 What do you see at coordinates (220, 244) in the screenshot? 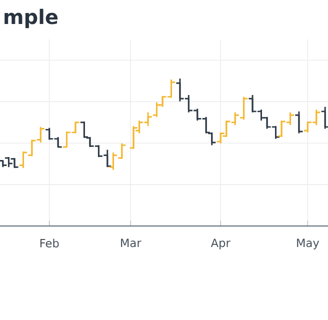
I see `x-tick-label: Apr` at bounding box center [220, 244].